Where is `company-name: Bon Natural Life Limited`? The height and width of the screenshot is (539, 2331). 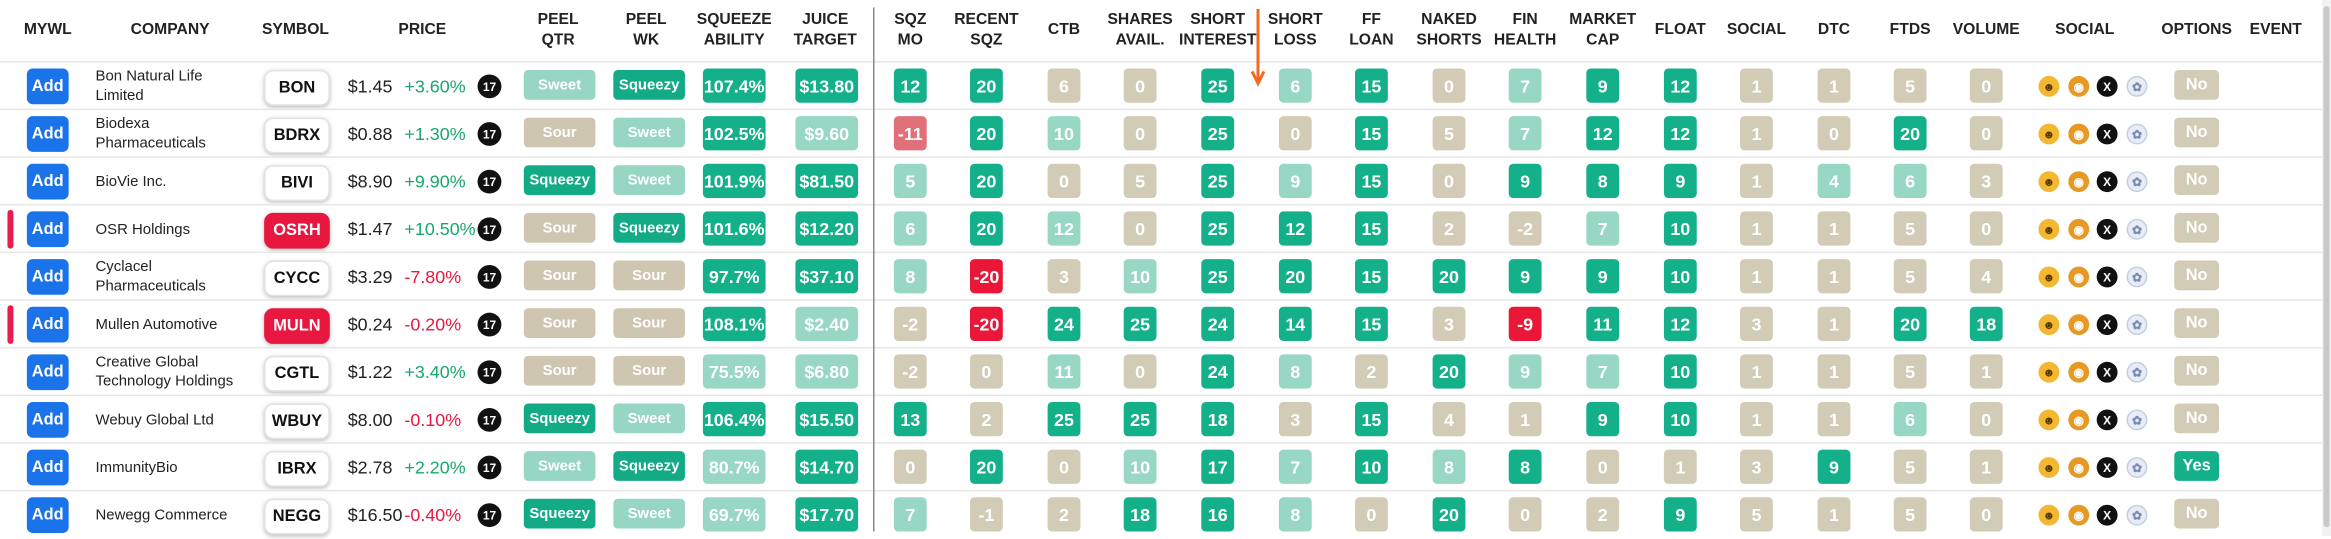 company-name: Bon Natural Life Limited is located at coordinates (149, 86).